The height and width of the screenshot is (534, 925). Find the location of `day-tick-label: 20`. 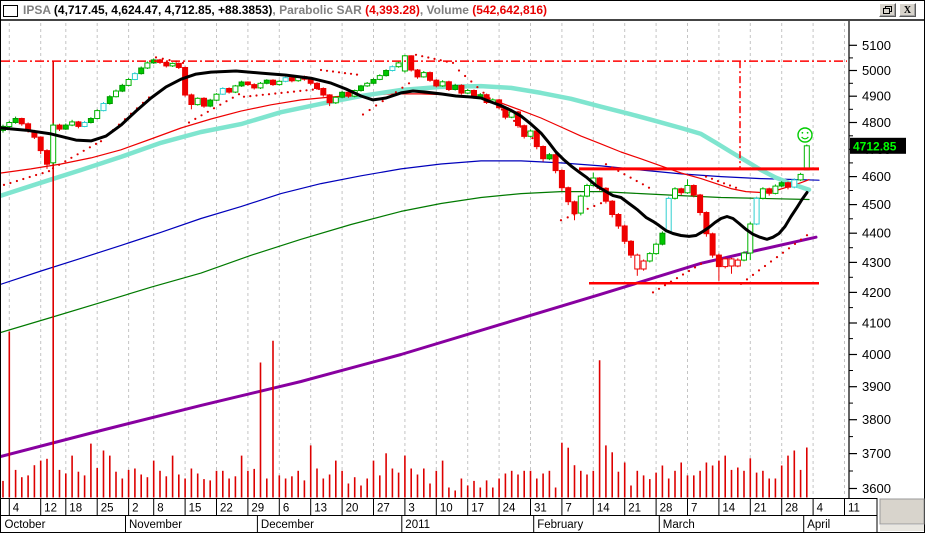

day-tick-label: 20 is located at coordinates (352, 509).